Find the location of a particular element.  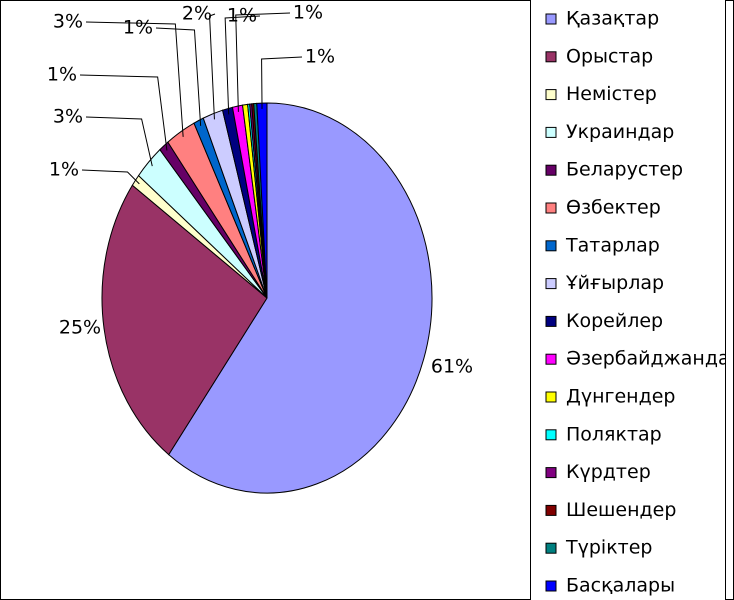

legend-label: Поляктар is located at coordinates (614, 434).